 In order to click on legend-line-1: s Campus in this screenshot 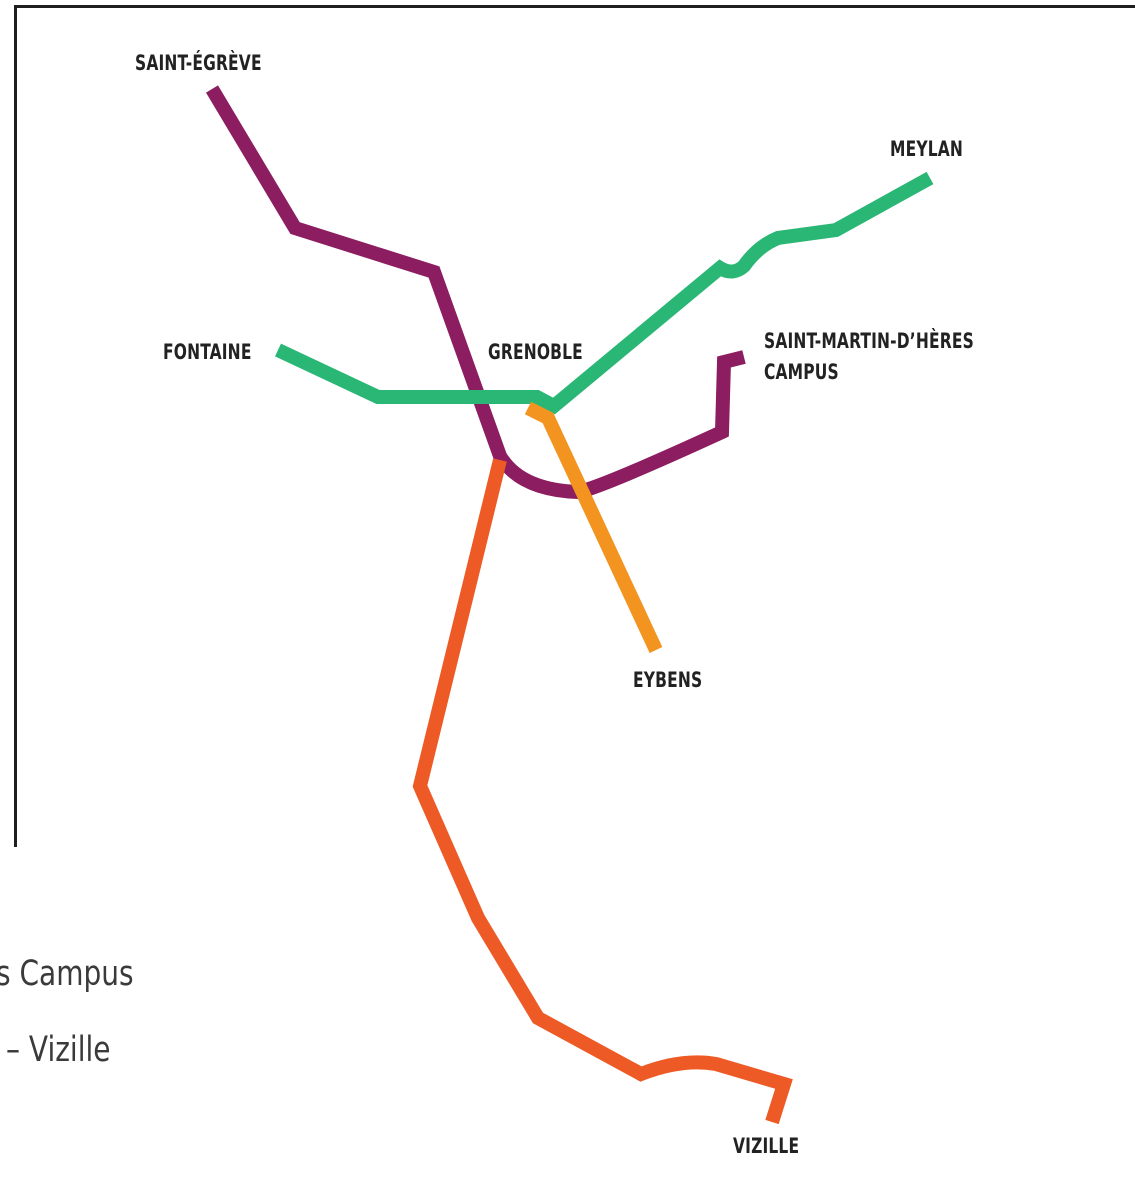, I will do `click(67, 974)`.